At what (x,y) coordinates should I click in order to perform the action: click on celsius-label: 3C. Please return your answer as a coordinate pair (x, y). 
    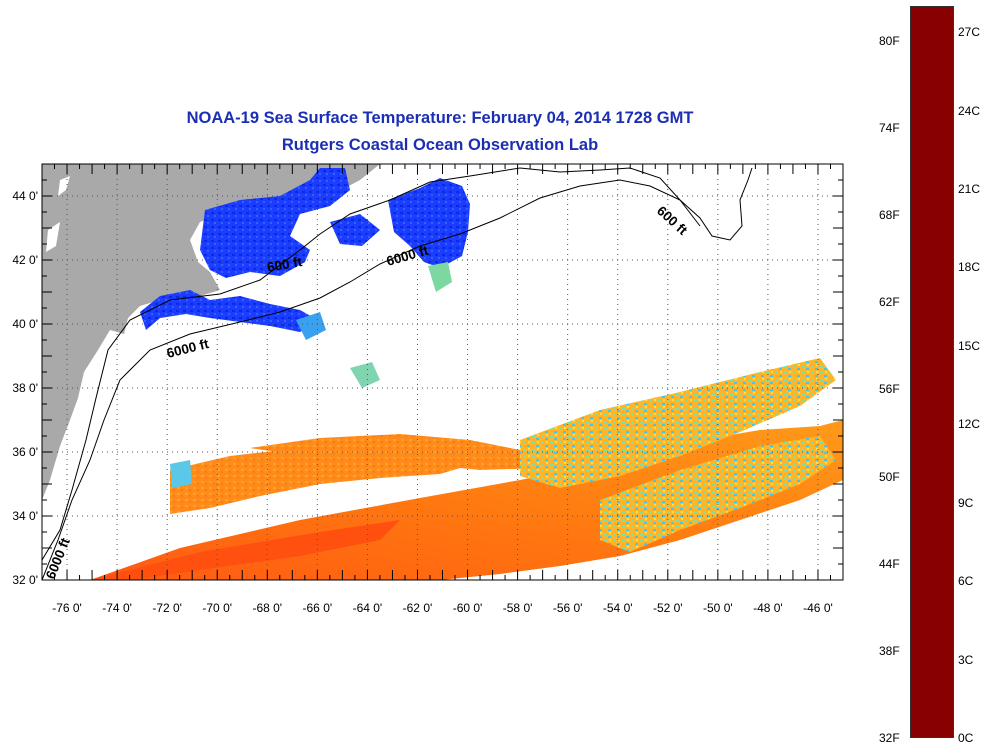
    Looking at the image, I should click on (966, 659).